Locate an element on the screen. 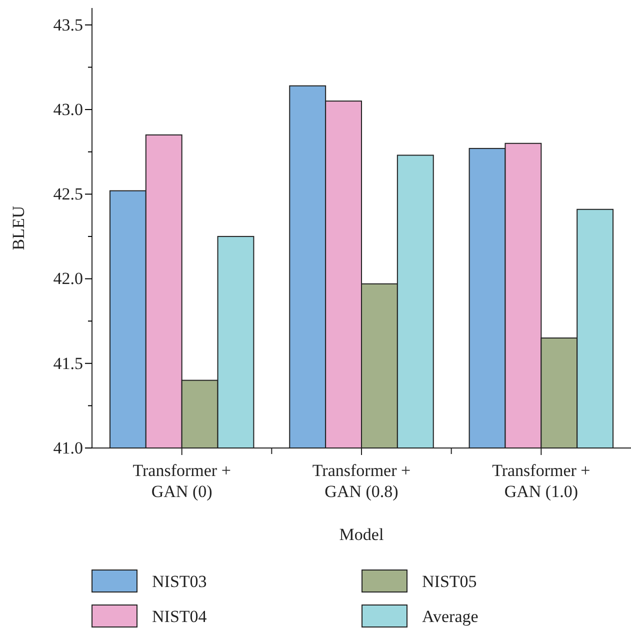 This screenshot has width=631, height=631. legend-label: NIST05 is located at coordinates (449, 581).